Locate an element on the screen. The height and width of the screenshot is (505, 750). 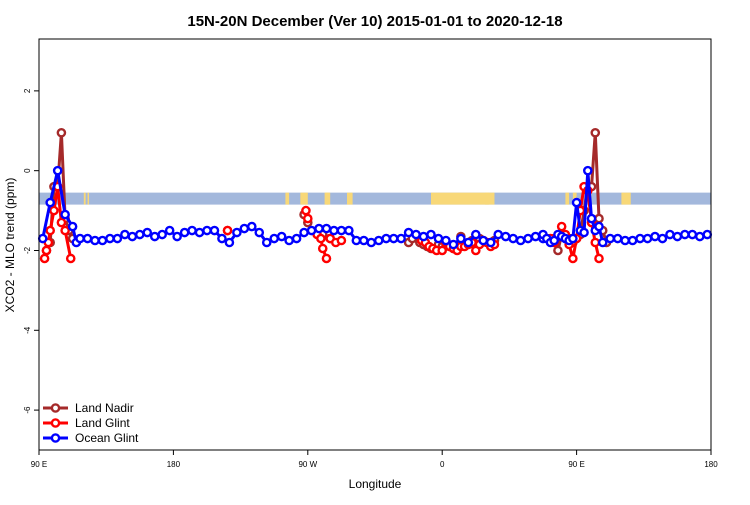
legend-item-land-glint: Land Glint is located at coordinates (86, 423).